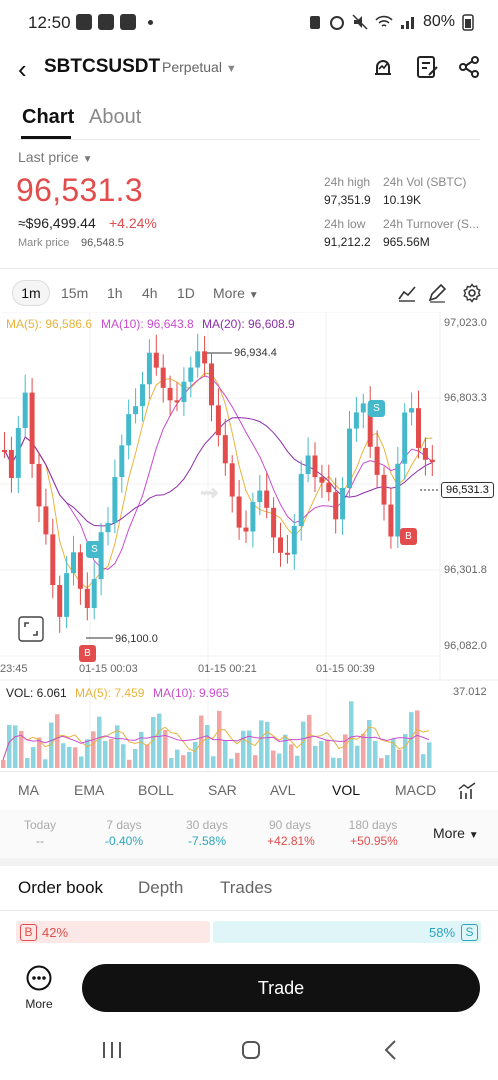 The image size is (498, 1080). I want to click on price-alert-icon, so click(383, 67).